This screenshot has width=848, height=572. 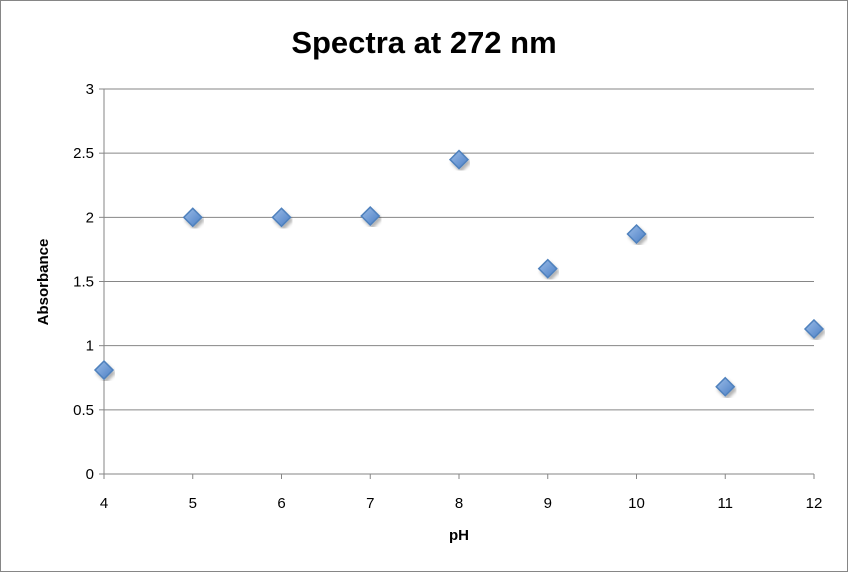 What do you see at coordinates (459, 503) in the screenshot?
I see `x-tick-label: 8` at bounding box center [459, 503].